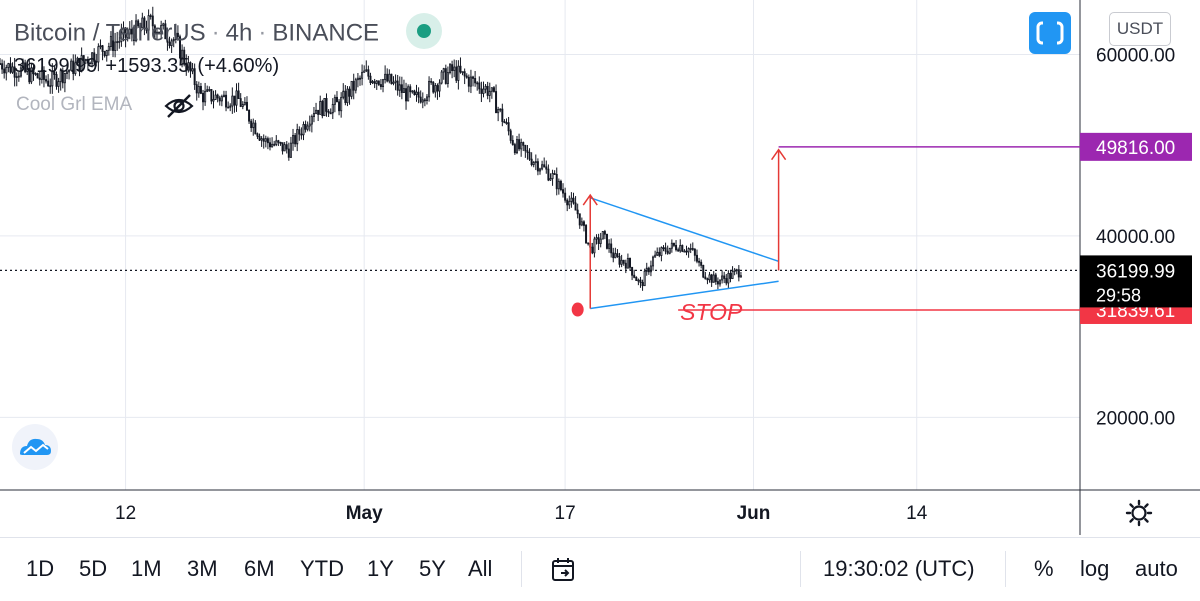 The width and height of the screenshot is (1200, 601). What do you see at coordinates (1050, 33) in the screenshot?
I see `fullscreen-button` at bounding box center [1050, 33].